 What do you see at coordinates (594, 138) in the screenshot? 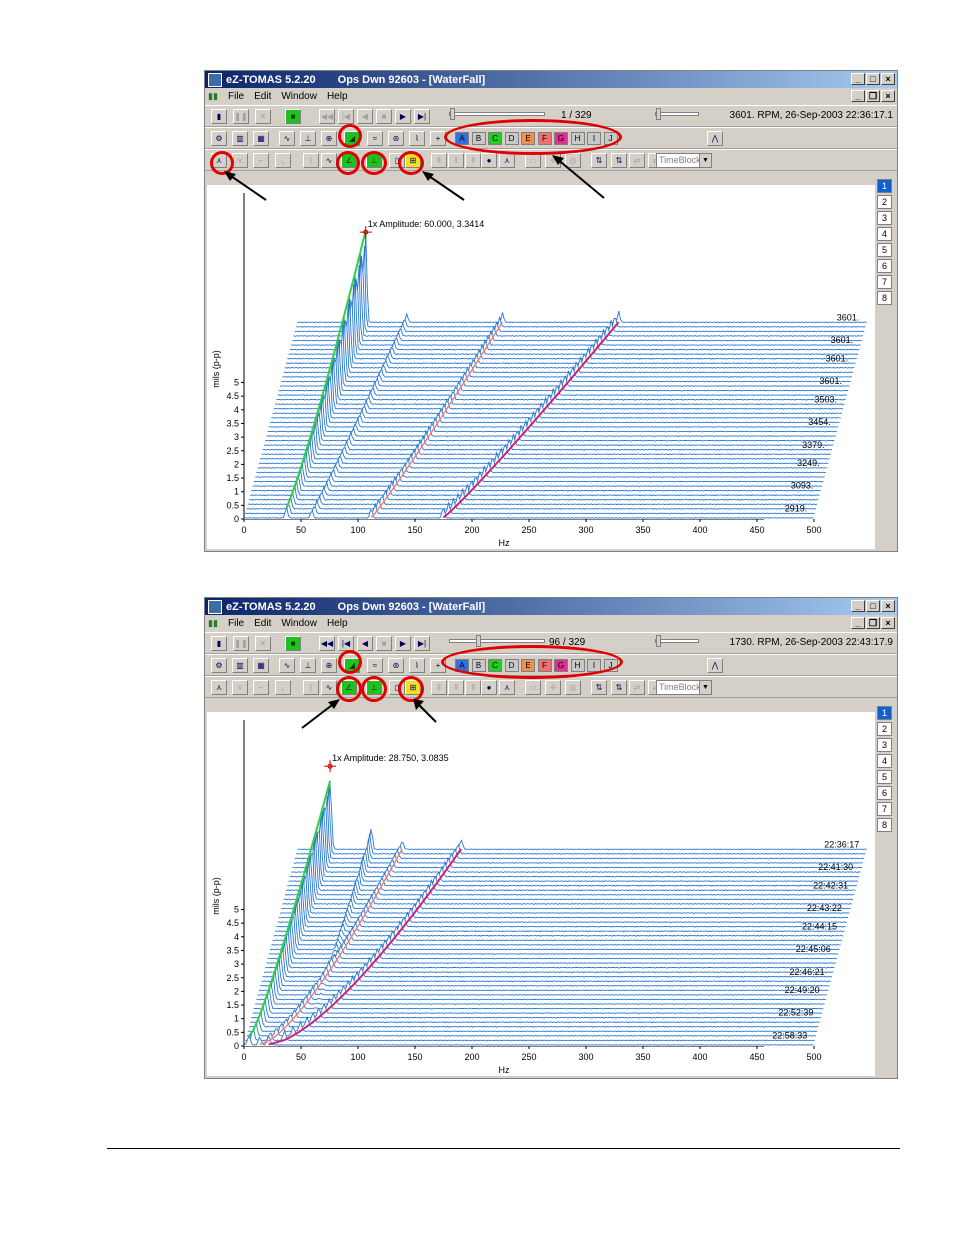
I see `layer-button-i: I` at bounding box center [594, 138].